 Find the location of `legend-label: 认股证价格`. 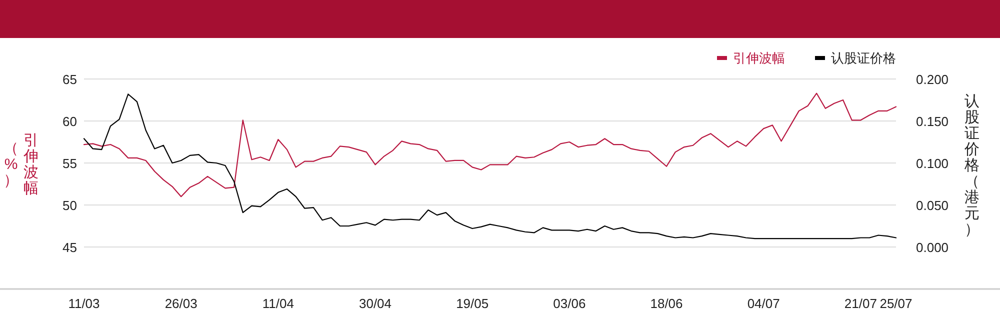

legend-label: 认股证价格 is located at coordinates (863, 58).